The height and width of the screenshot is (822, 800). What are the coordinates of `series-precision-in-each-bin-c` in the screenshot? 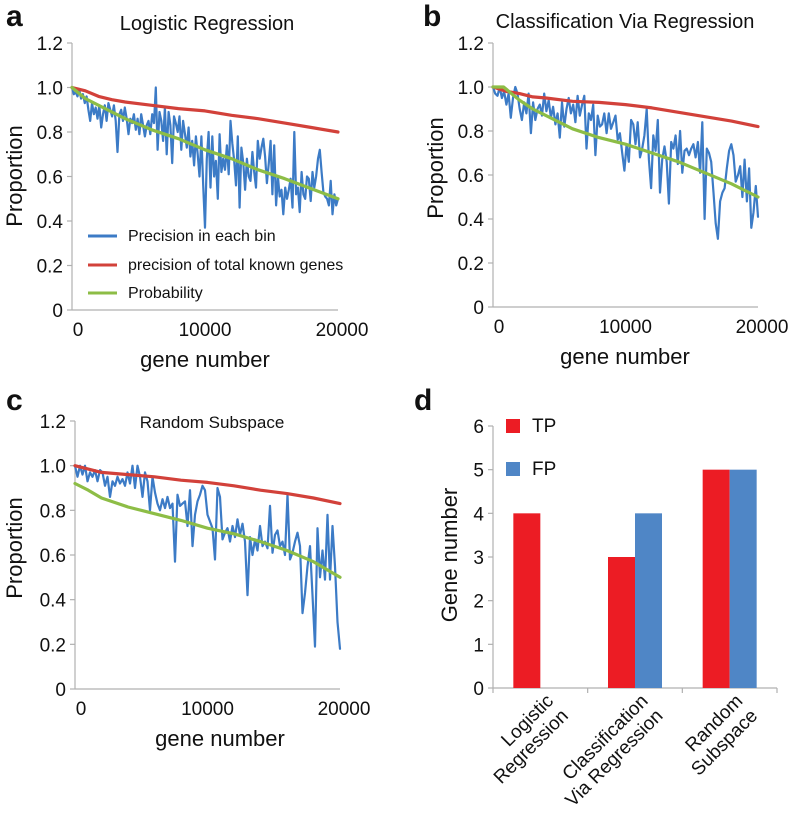 It's located at (207, 557).